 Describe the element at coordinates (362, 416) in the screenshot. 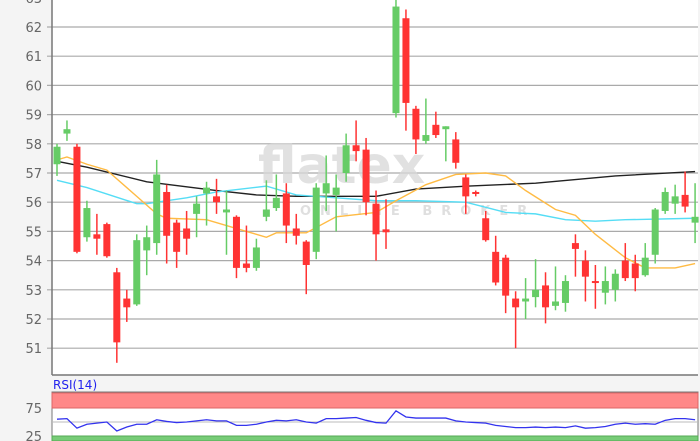

I see `rsi-panel: 75 25` at that location.